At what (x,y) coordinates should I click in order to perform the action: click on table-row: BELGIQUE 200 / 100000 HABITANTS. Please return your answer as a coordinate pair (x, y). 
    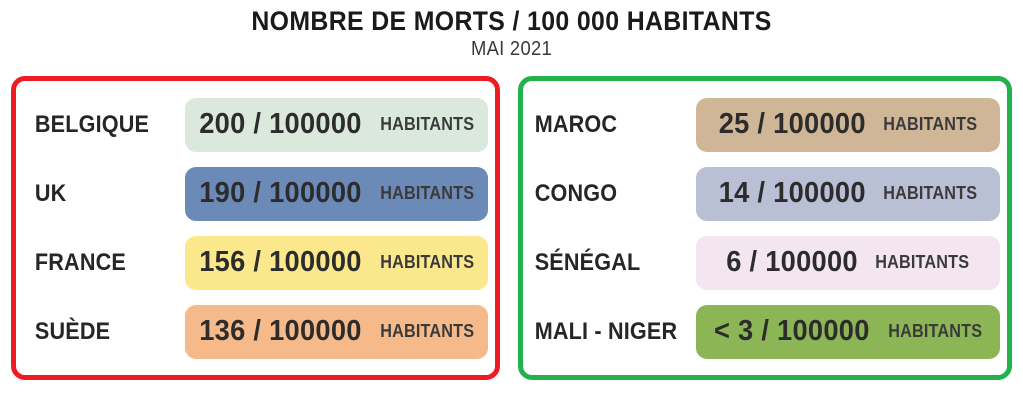
    Looking at the image, I should click on (255, 124).